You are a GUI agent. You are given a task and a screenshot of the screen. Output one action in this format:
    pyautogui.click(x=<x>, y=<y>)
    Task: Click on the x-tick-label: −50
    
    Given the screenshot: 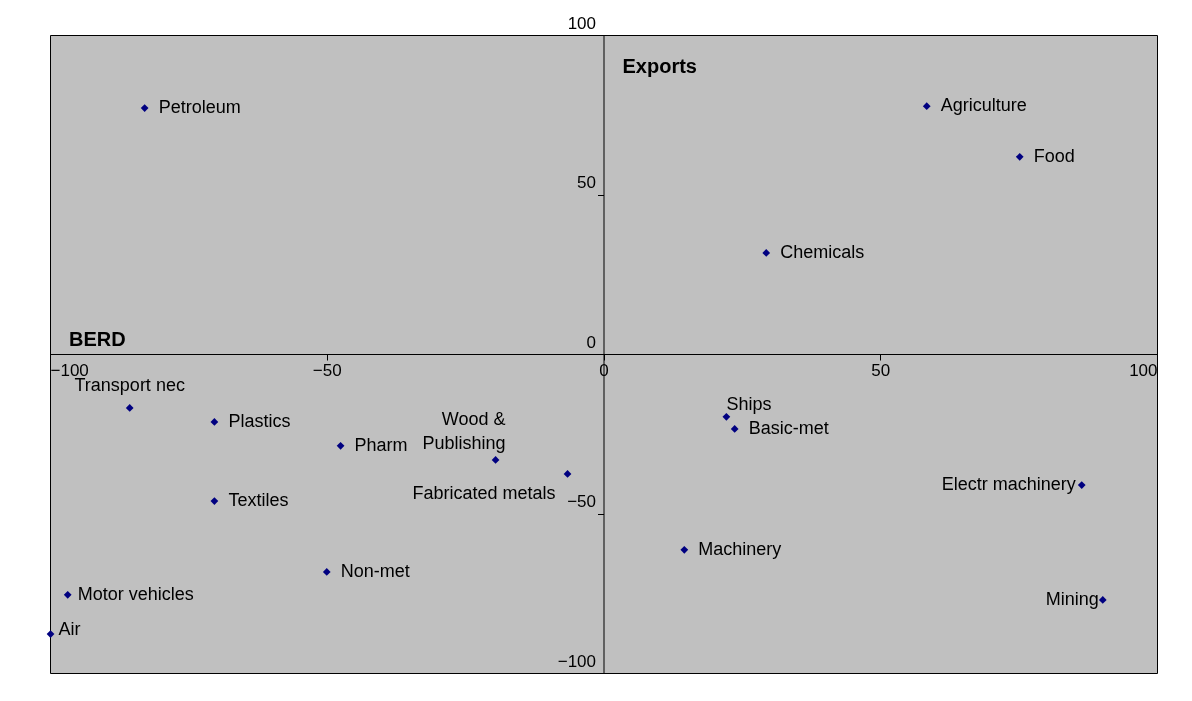 What is the action you would take?
    pyautogui.click(x=327, y=370)
    